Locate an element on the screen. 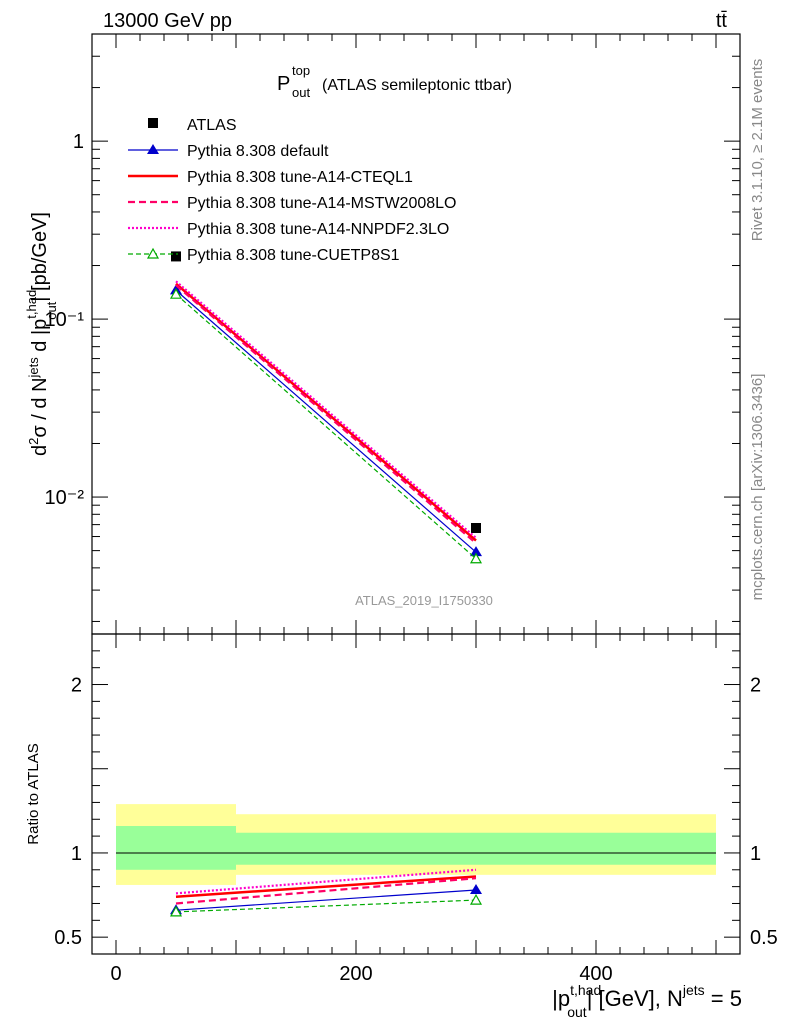 The width and height of the screenshot is (786, 1024). process-label: tt̄ is located at coordinates (722, 21).